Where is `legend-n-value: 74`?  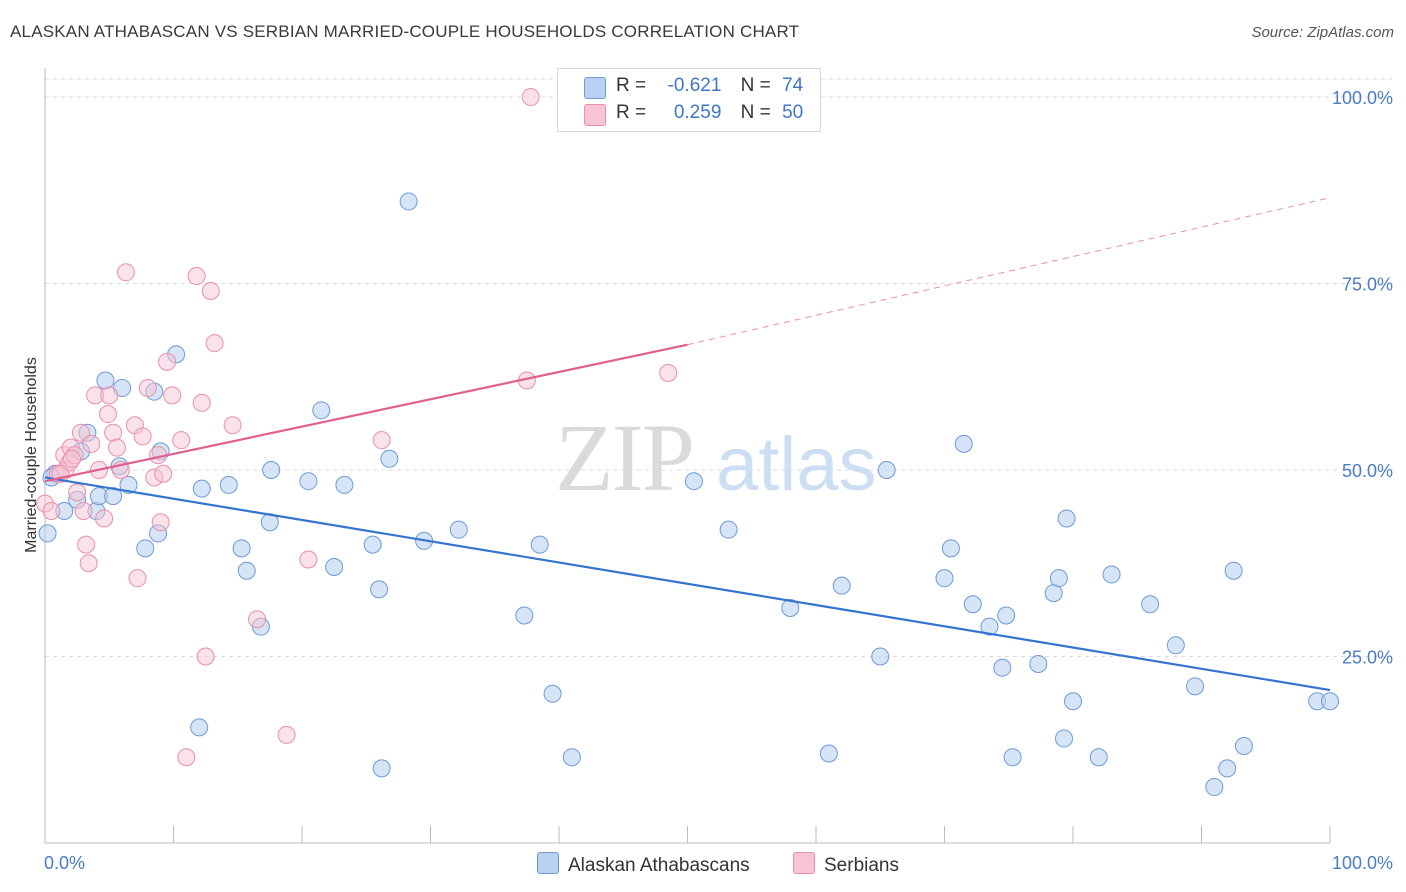 legend-n-value: 74 is located at coordinates (793, 85).